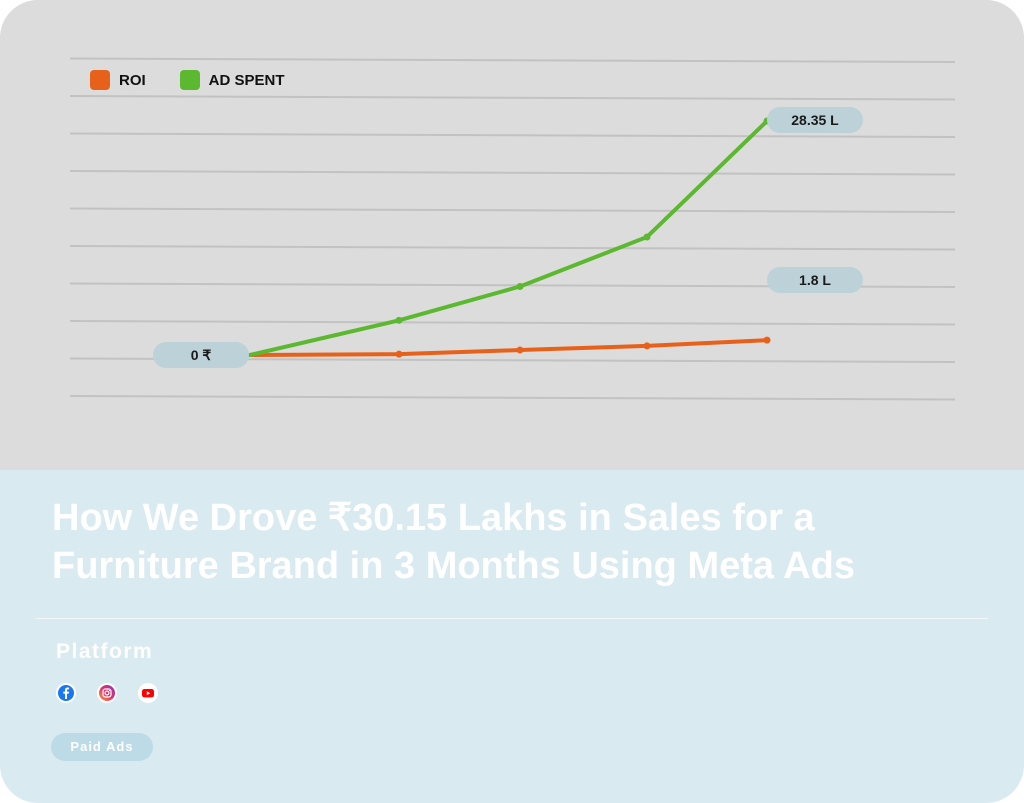  I want to click on data-label-start: 0 ₹, so click(201, 355).